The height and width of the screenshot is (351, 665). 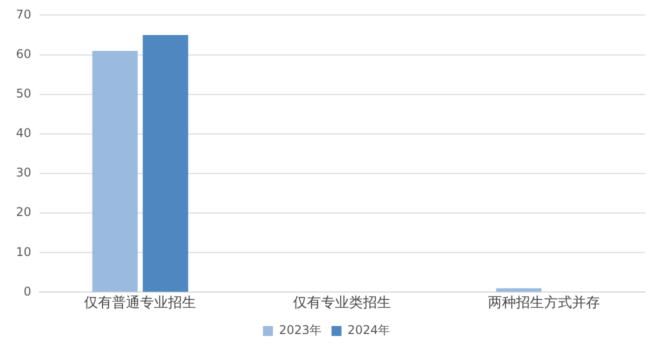 What do you see at coordinates (24, 14) in the screenshot?
I see `y-tick-label: 70` at bounding box center [24, 14].